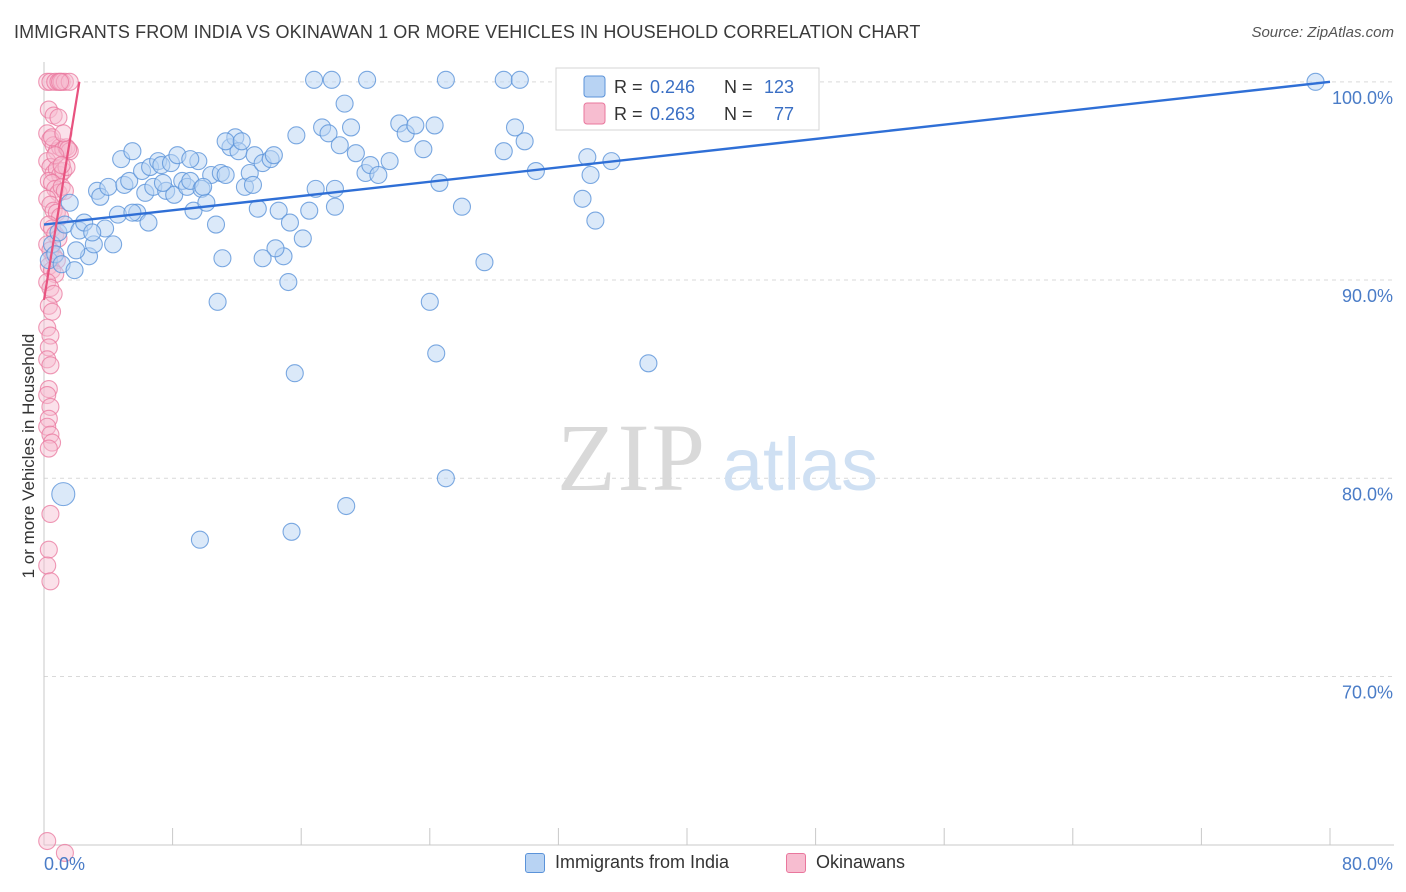 The image size is (1406, 892). Describe the element at coordinates (717, 457) in the screenshot. I see `watermark: ZIP atlas` at that location.